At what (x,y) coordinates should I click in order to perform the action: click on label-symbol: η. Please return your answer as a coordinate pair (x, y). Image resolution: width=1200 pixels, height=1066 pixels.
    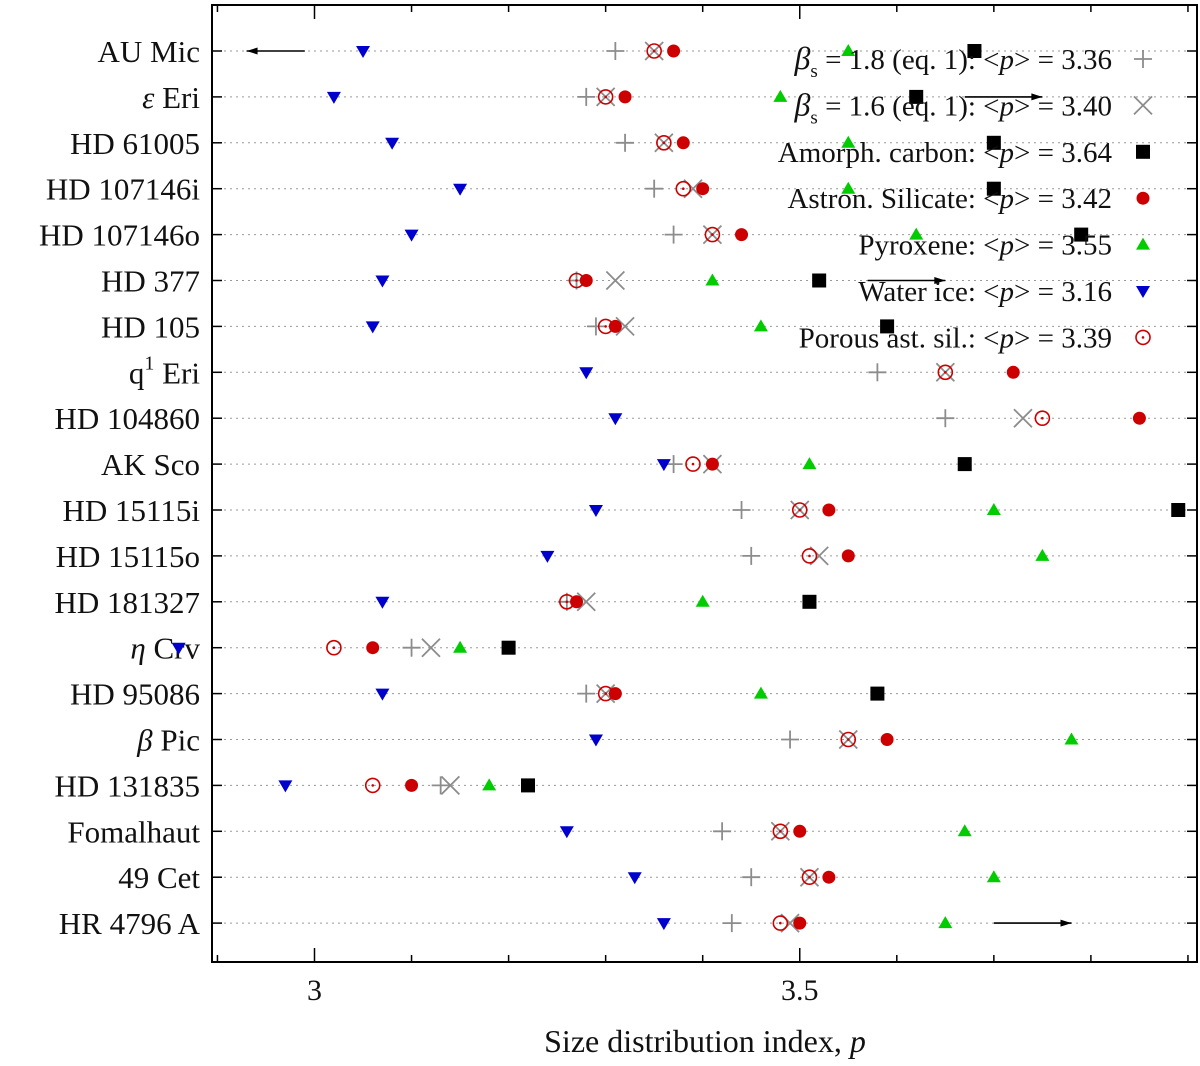
    Looking at the image, I should click on (137, 648).